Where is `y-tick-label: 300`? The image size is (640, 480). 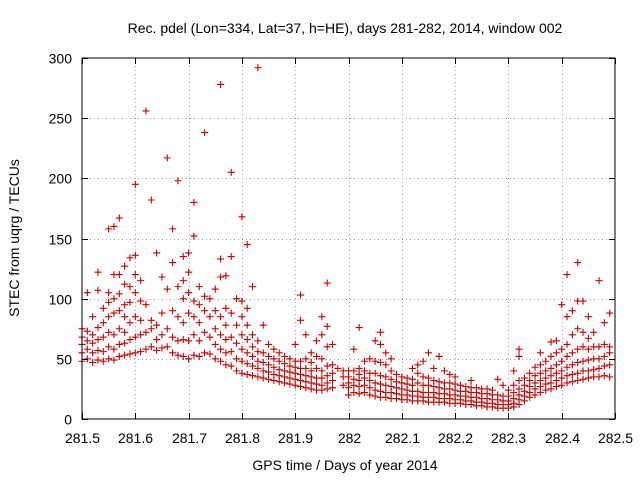
y-tick-label: 300 is located at coordinates (61, 59).